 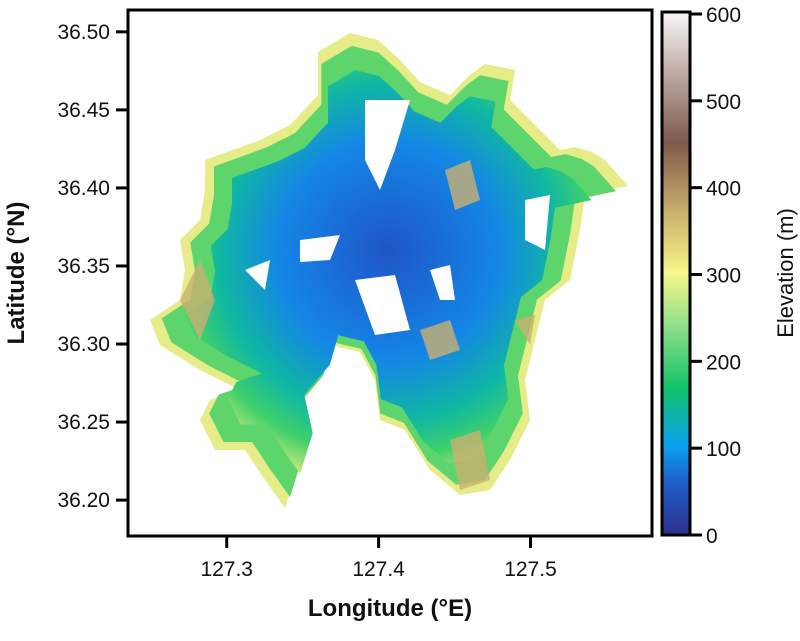 What do you see at coordinates (723, 102) in the screenshot?
I see `colorbar-tick-label: 500` at bounding box center [723, 102].